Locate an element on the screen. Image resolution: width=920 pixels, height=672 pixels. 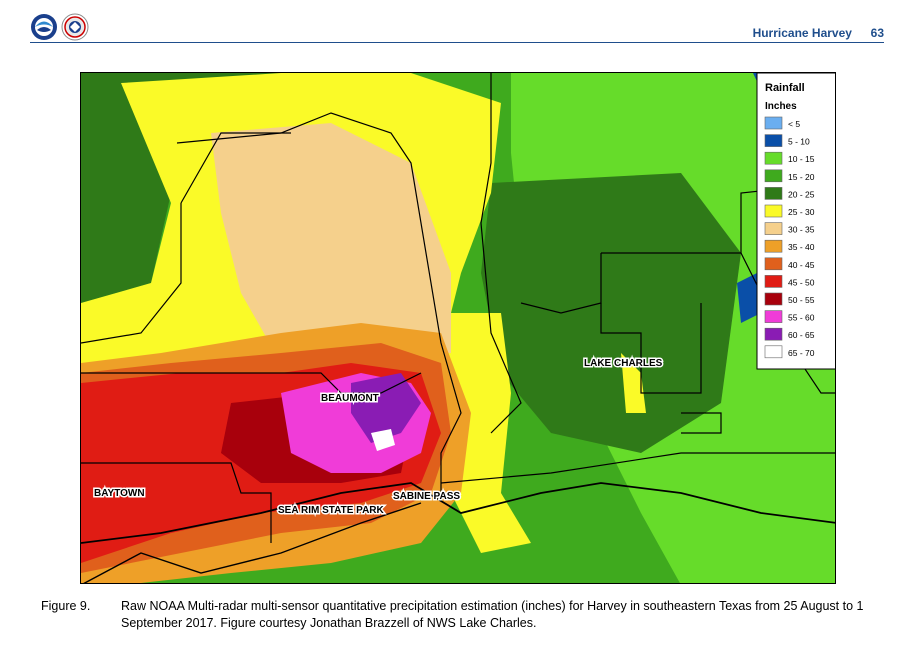
header-divider is located at coordinates (457, 42).